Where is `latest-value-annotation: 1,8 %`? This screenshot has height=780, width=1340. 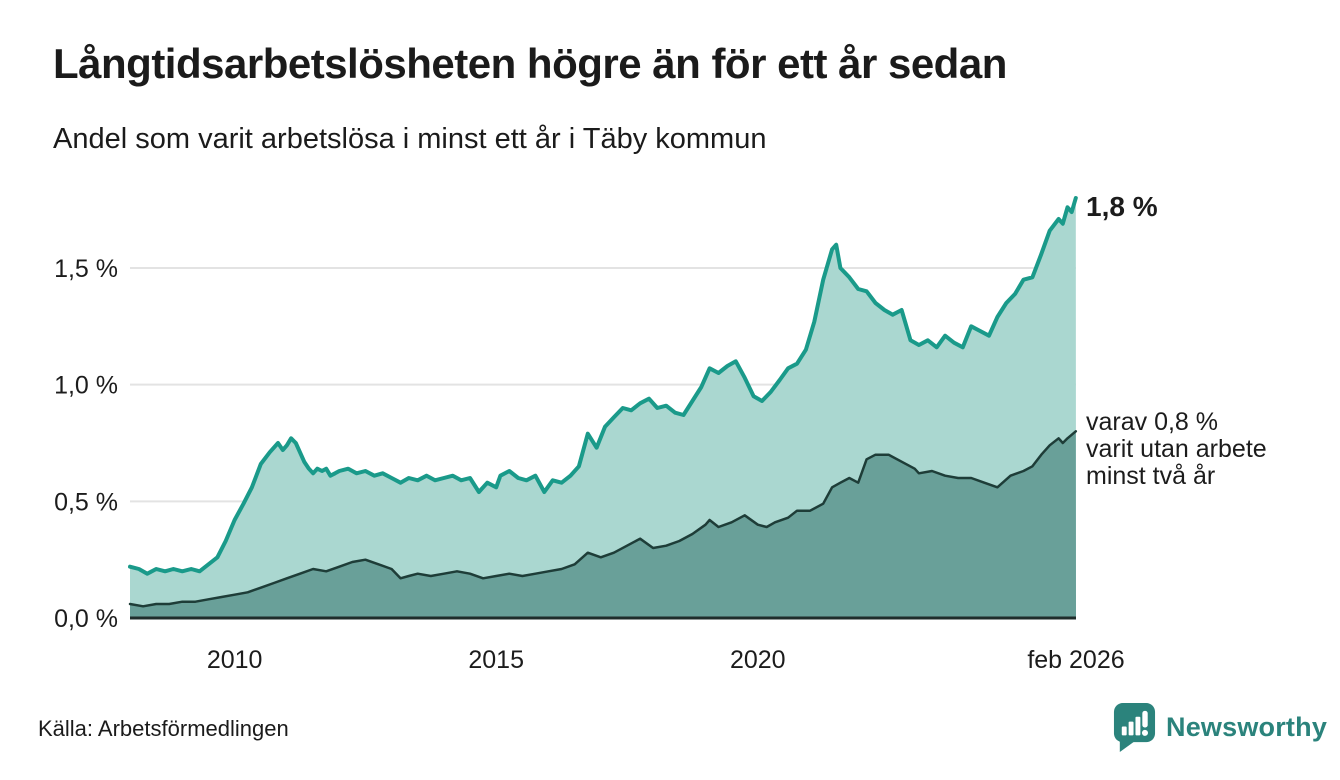
latest-value-annotation: 1,8 % is located at coordinates (1122, 206).